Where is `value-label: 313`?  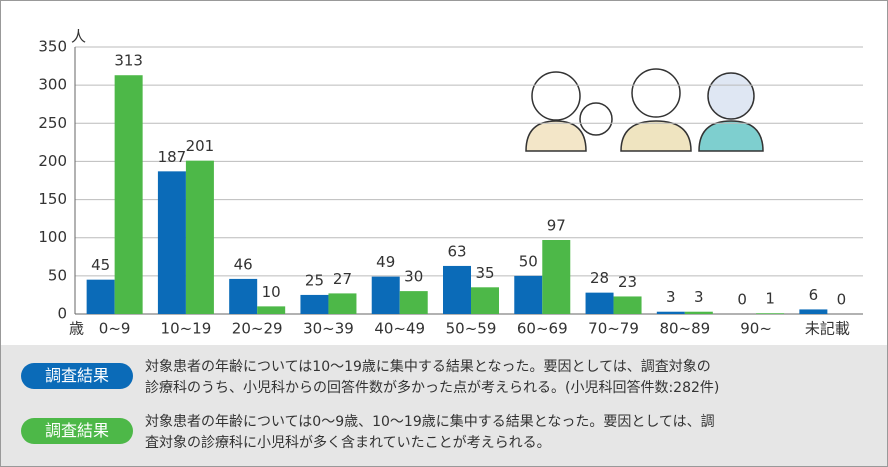
value-label: 313 is located at coordinates (128, 61).